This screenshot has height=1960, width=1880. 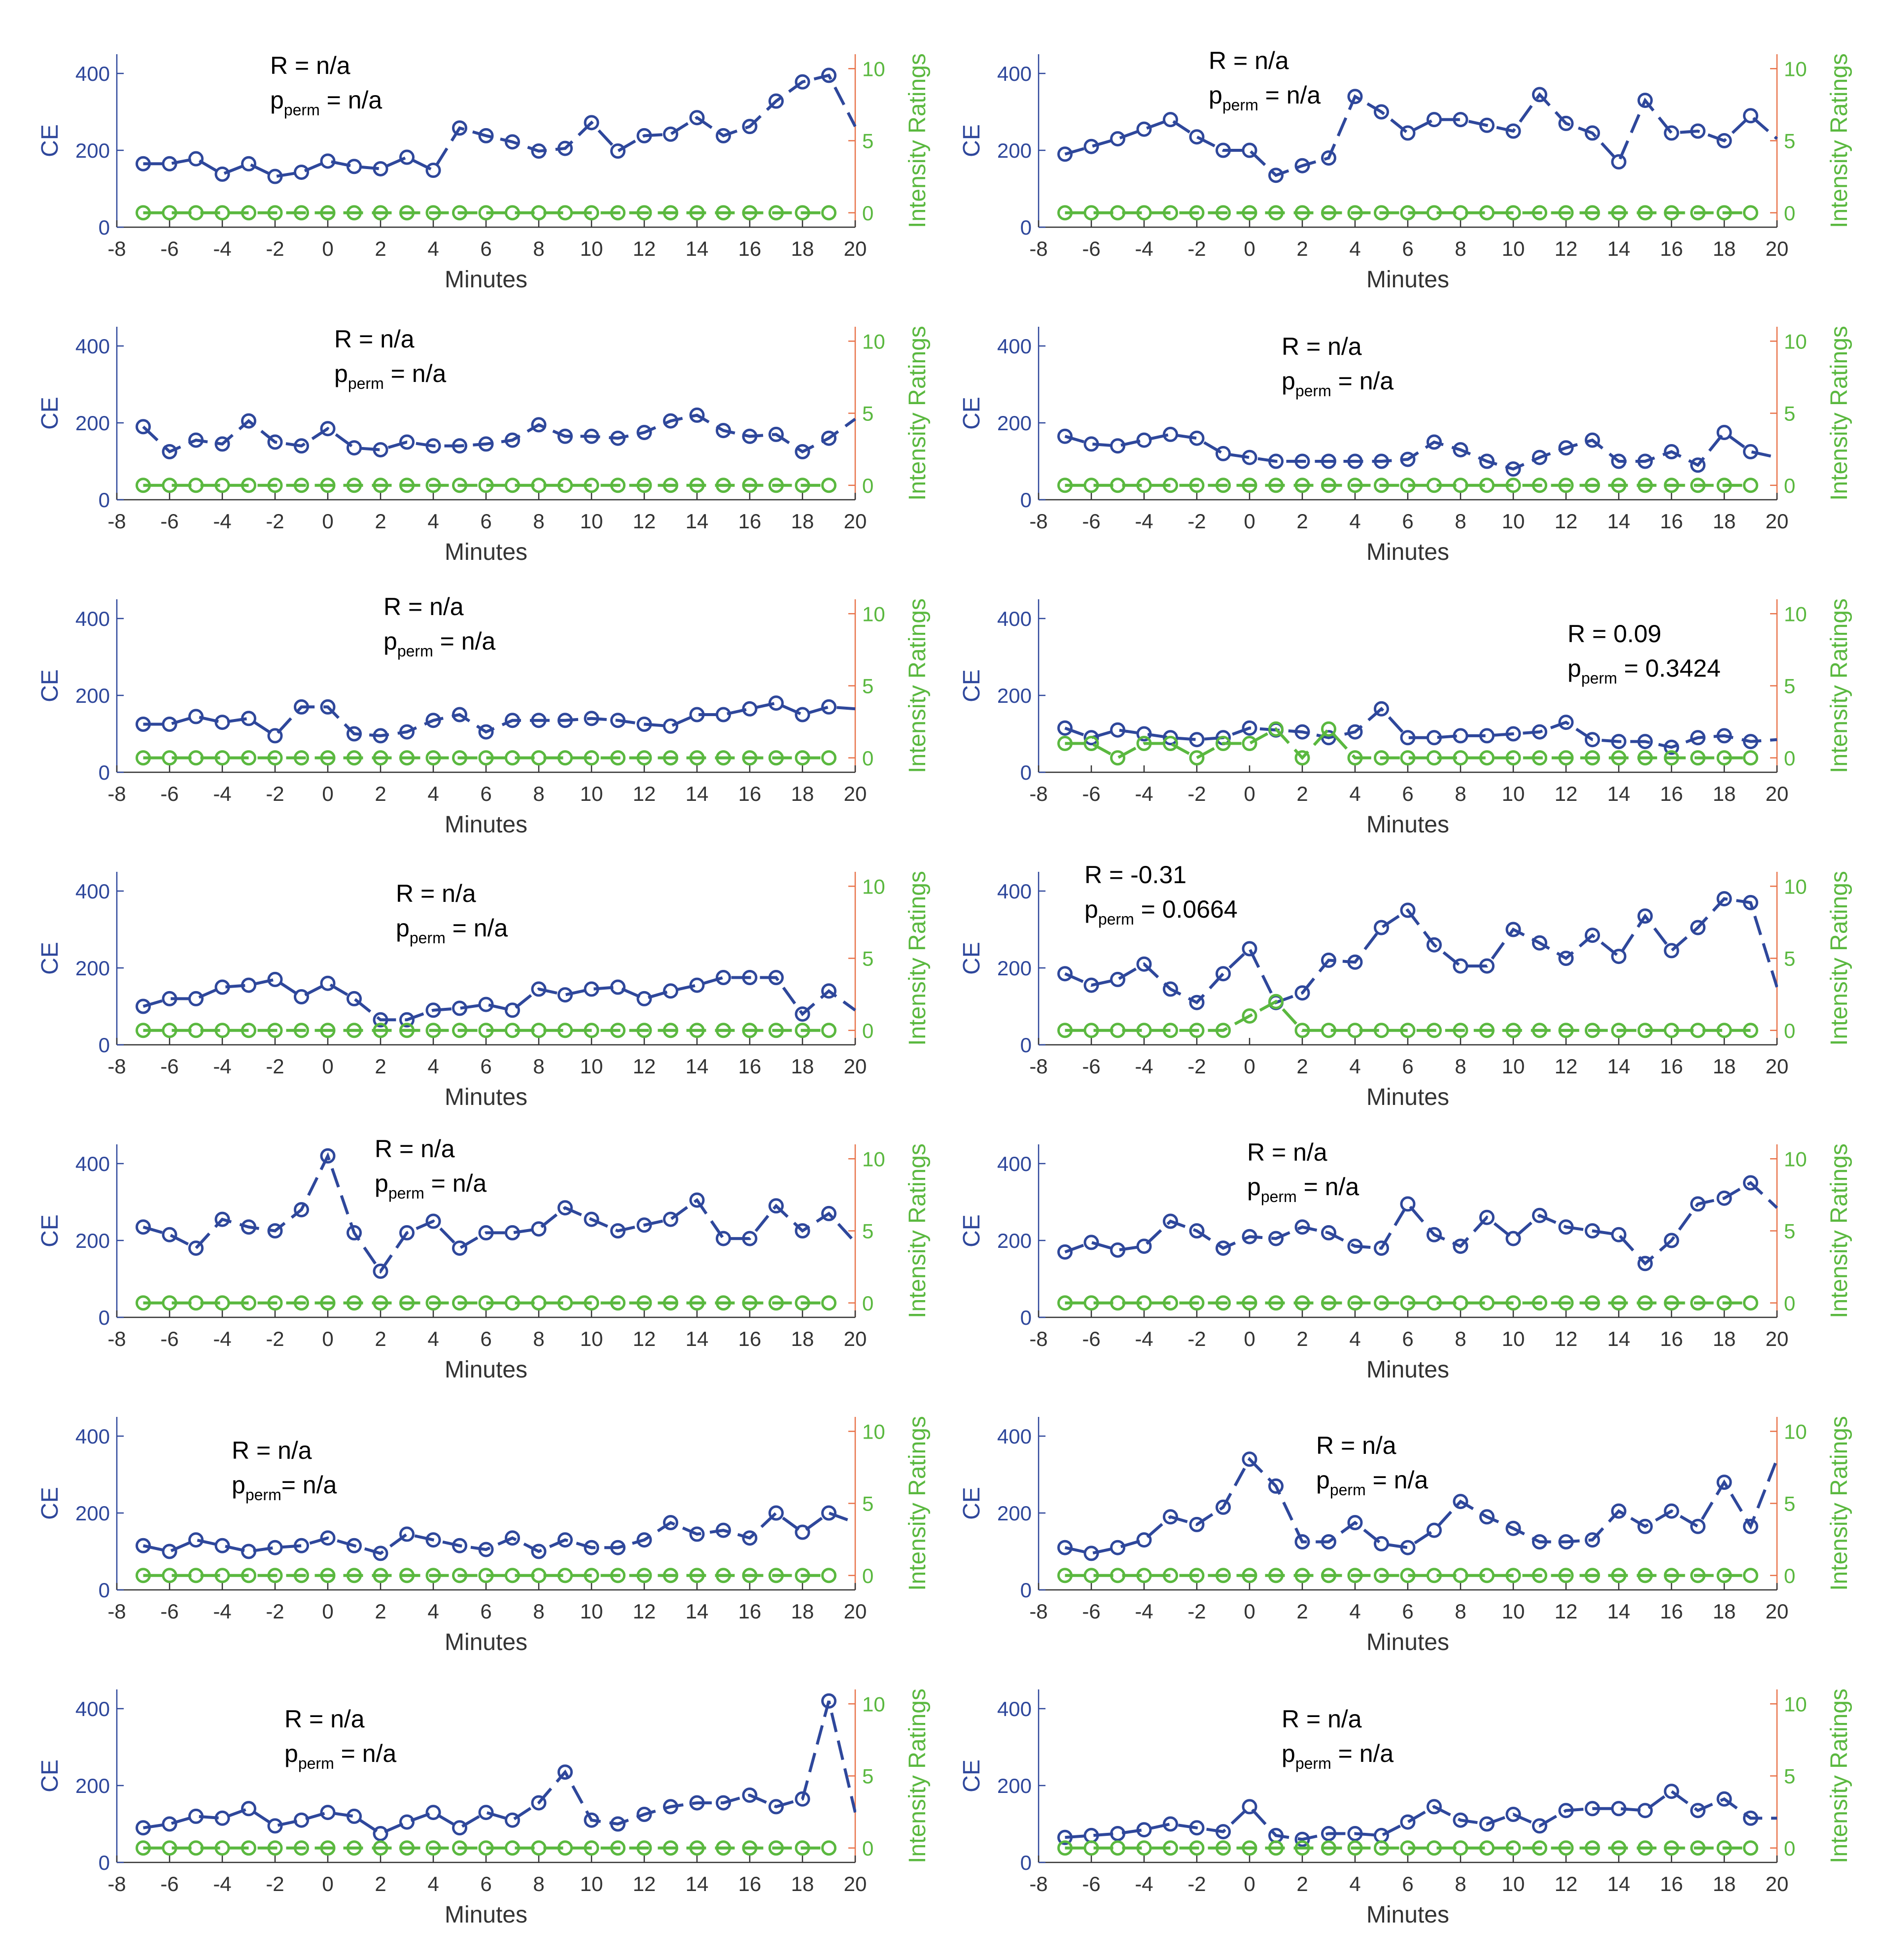 I want to click on x-tick-label: 16, so click(x=1671, y=1883).